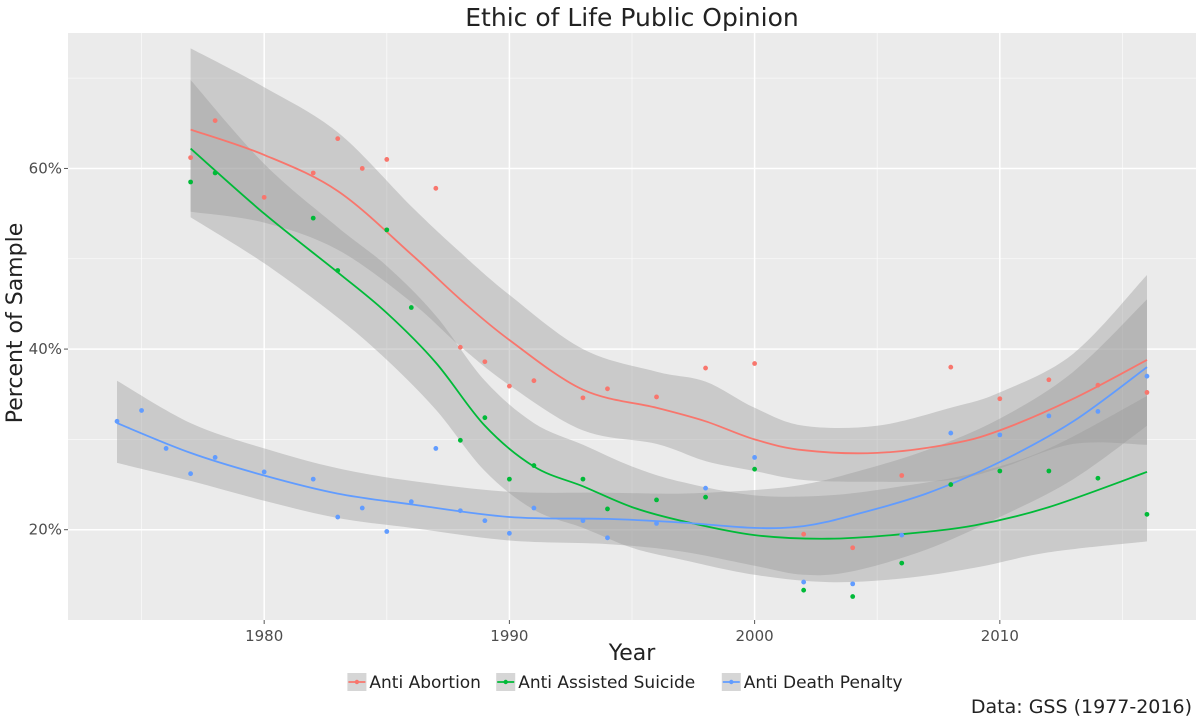 This screenshot has width=1200, height=724. Describe the element at coordinates (632, 653) in the screenshot. I see `x-axis-label: Year` at that location.